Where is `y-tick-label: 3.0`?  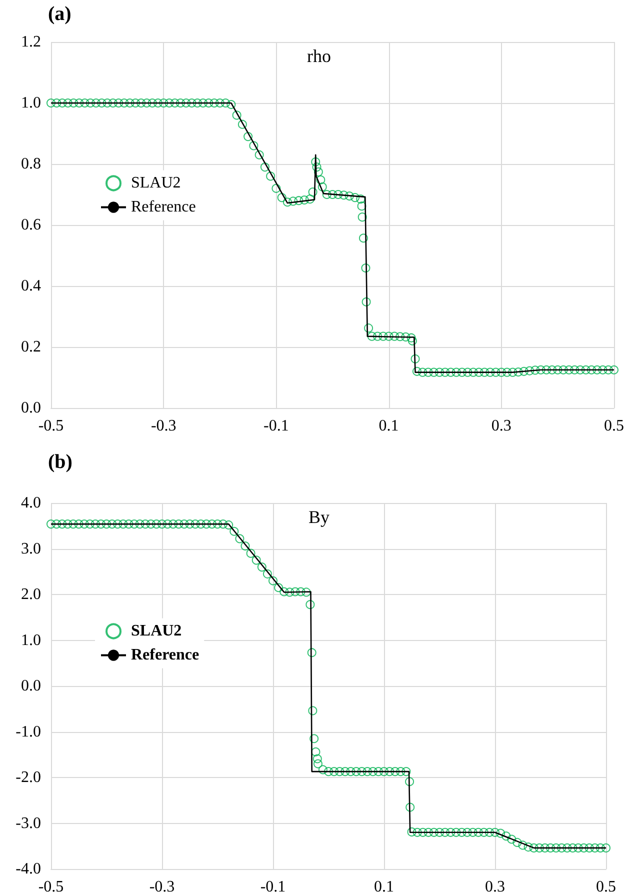 y-tick-label: 3.0 is located at coordinates (31, 549).